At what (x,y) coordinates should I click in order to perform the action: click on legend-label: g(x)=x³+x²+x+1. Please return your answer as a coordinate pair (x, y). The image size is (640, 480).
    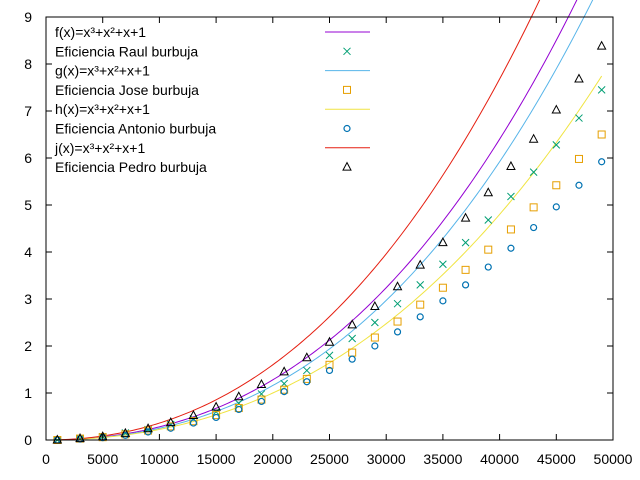
    Looking at the image, I should click on (102, 71).